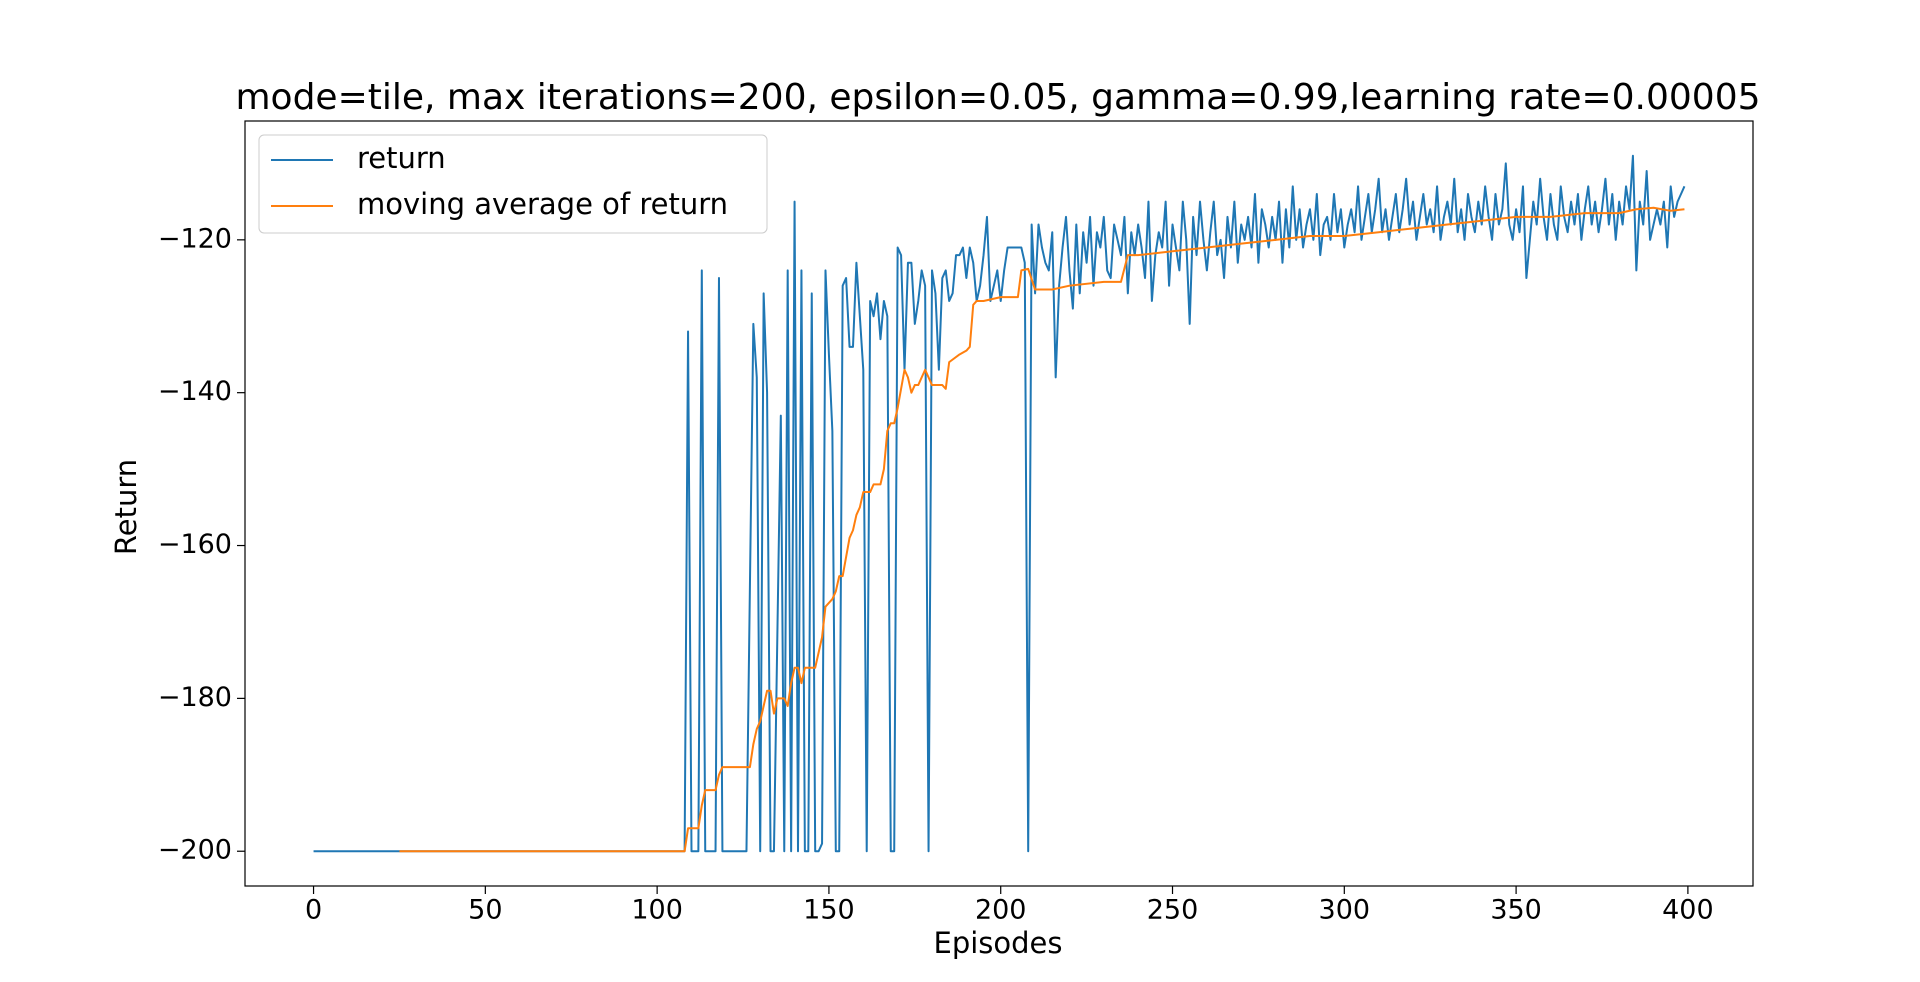 This screenshot has height=982, width=1920. Describe the element at coordinates (195, 850) in the screenshot. I see `y-tick-label: −200` at that location.